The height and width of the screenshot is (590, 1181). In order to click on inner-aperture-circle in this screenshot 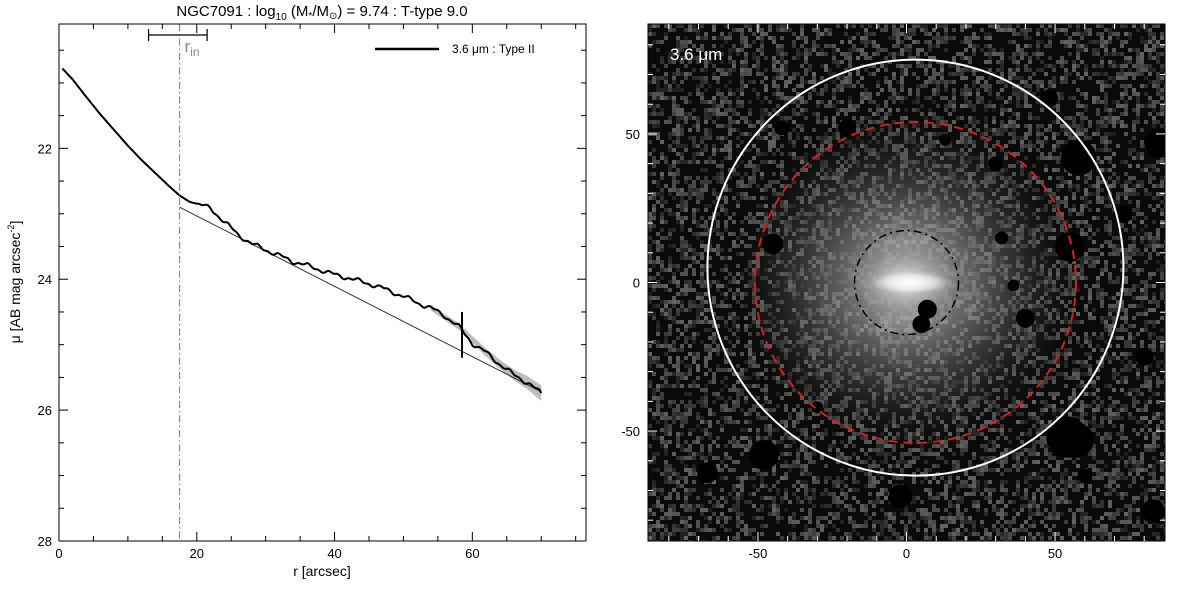, I will do `click(906, 282)`.